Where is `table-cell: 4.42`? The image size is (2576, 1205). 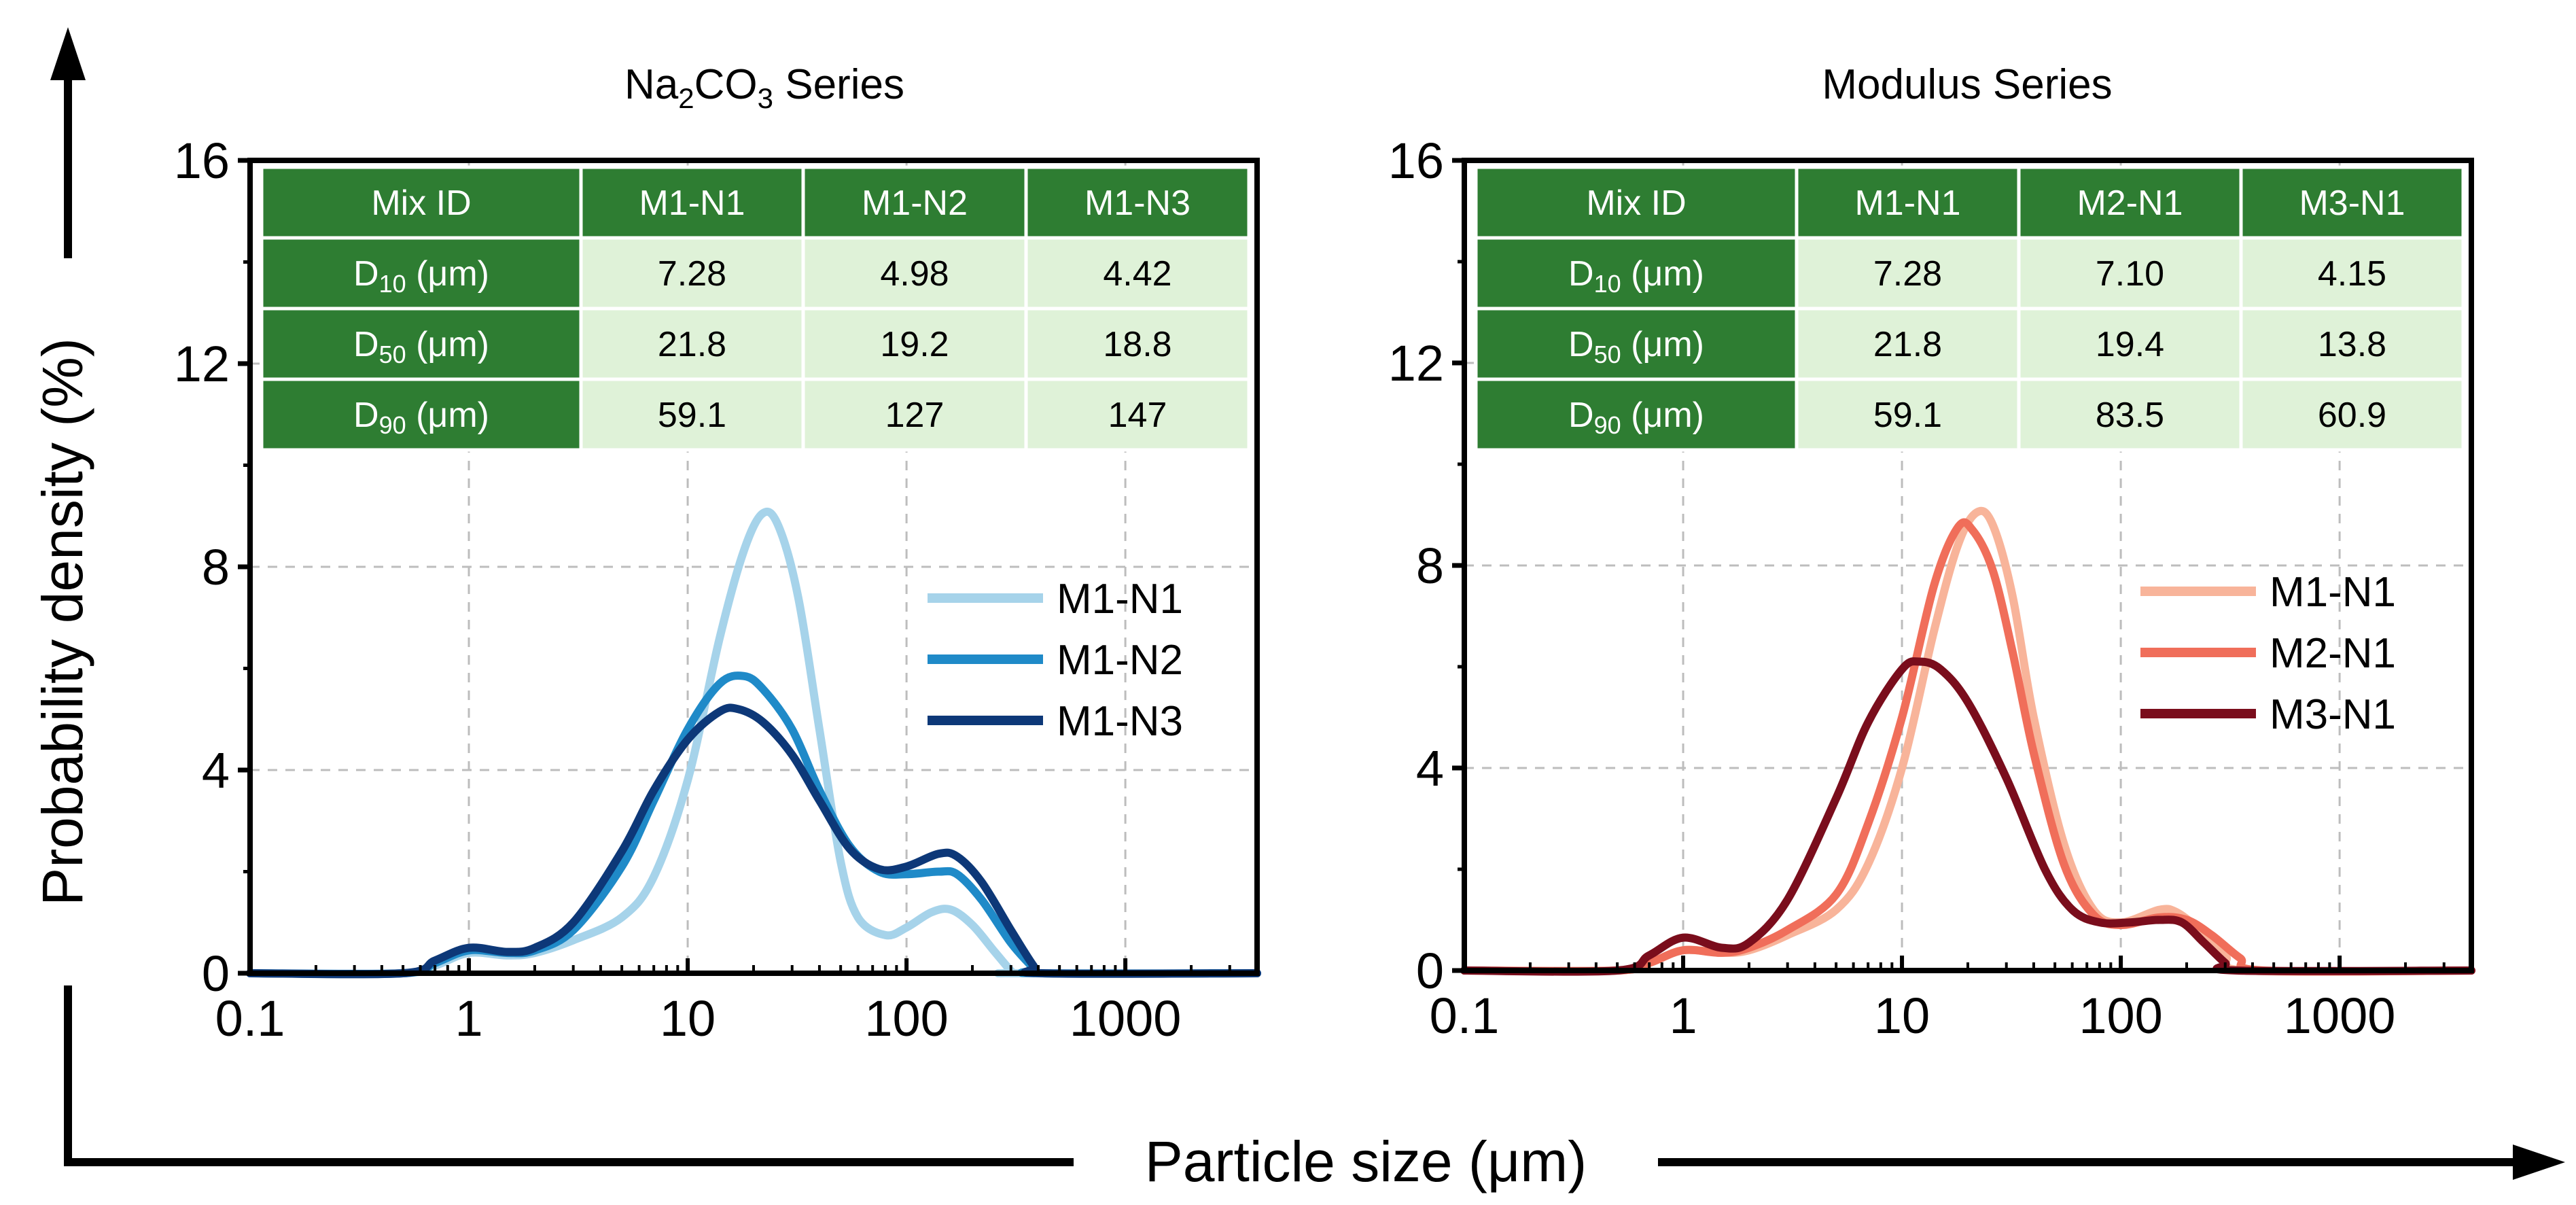
table-cell: 4.42 is located at coordinates (1137, 274).